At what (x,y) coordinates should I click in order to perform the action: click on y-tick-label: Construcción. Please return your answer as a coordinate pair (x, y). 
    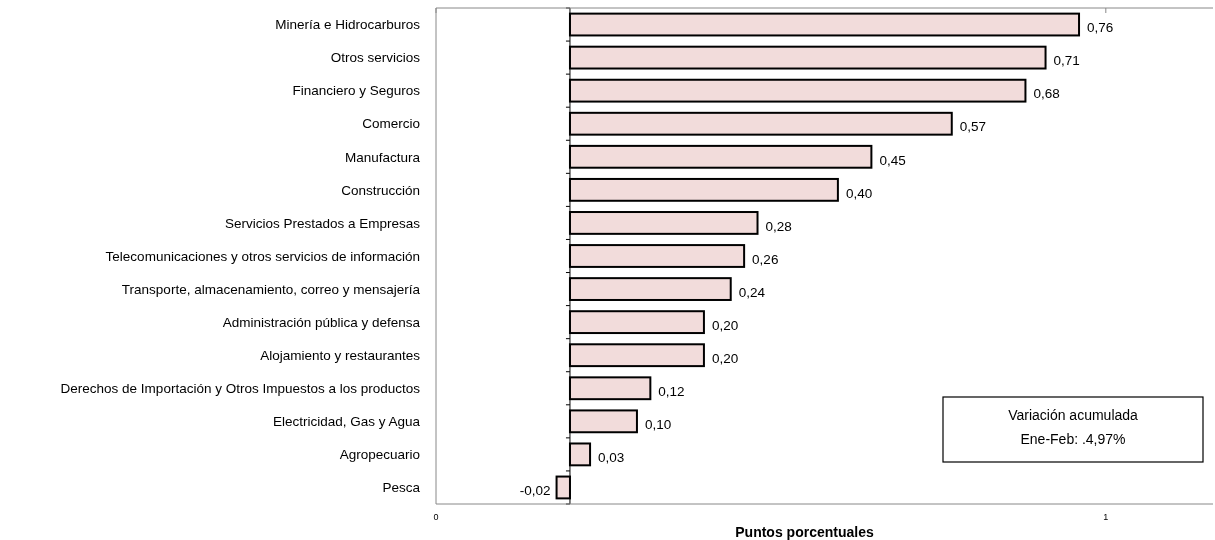
    Looking at the image, I should click on (380, 190).